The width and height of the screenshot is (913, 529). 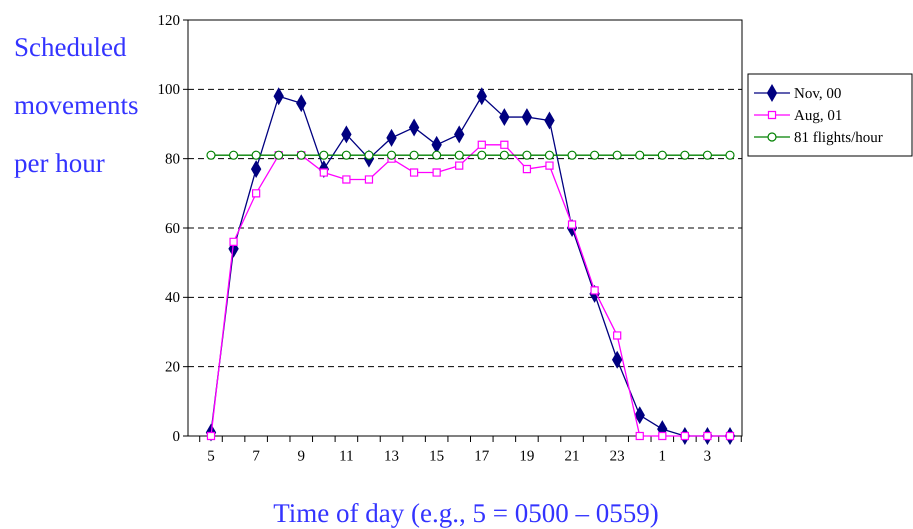 I want to click on x-tick-label: 9, so click(x=302, y=456).